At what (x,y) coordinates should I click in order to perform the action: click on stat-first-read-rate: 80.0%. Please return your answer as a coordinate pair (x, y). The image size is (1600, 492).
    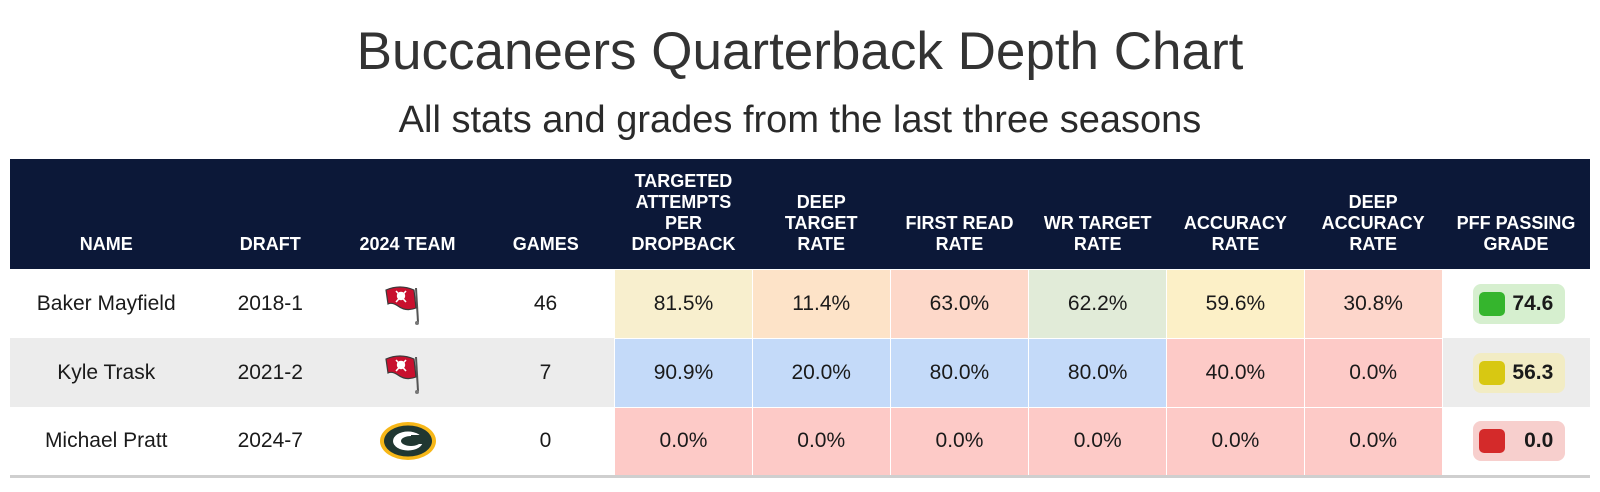
    Looking at the image, I should click on (959, 372).